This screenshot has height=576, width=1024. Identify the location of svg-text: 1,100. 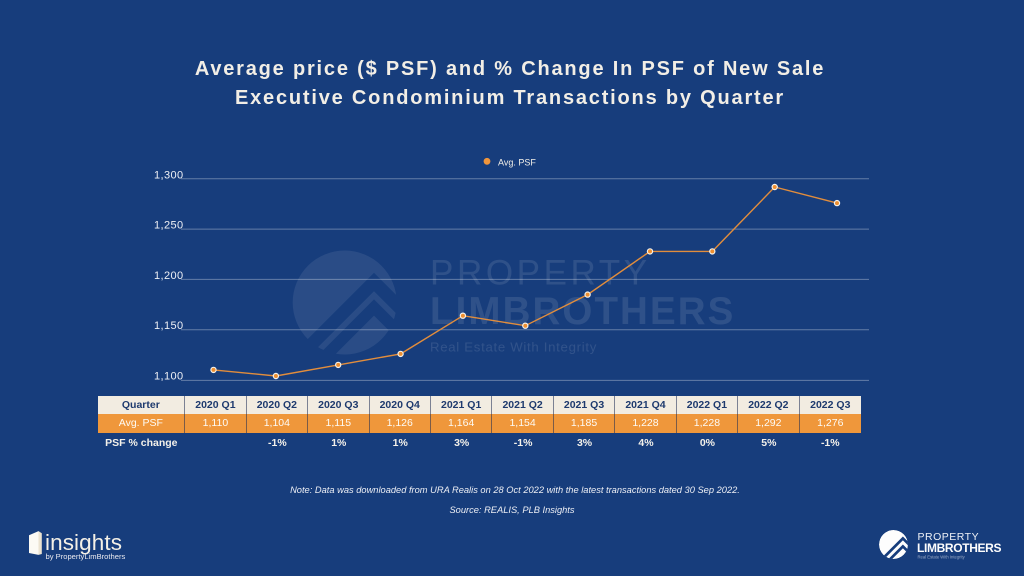
(169, 377).